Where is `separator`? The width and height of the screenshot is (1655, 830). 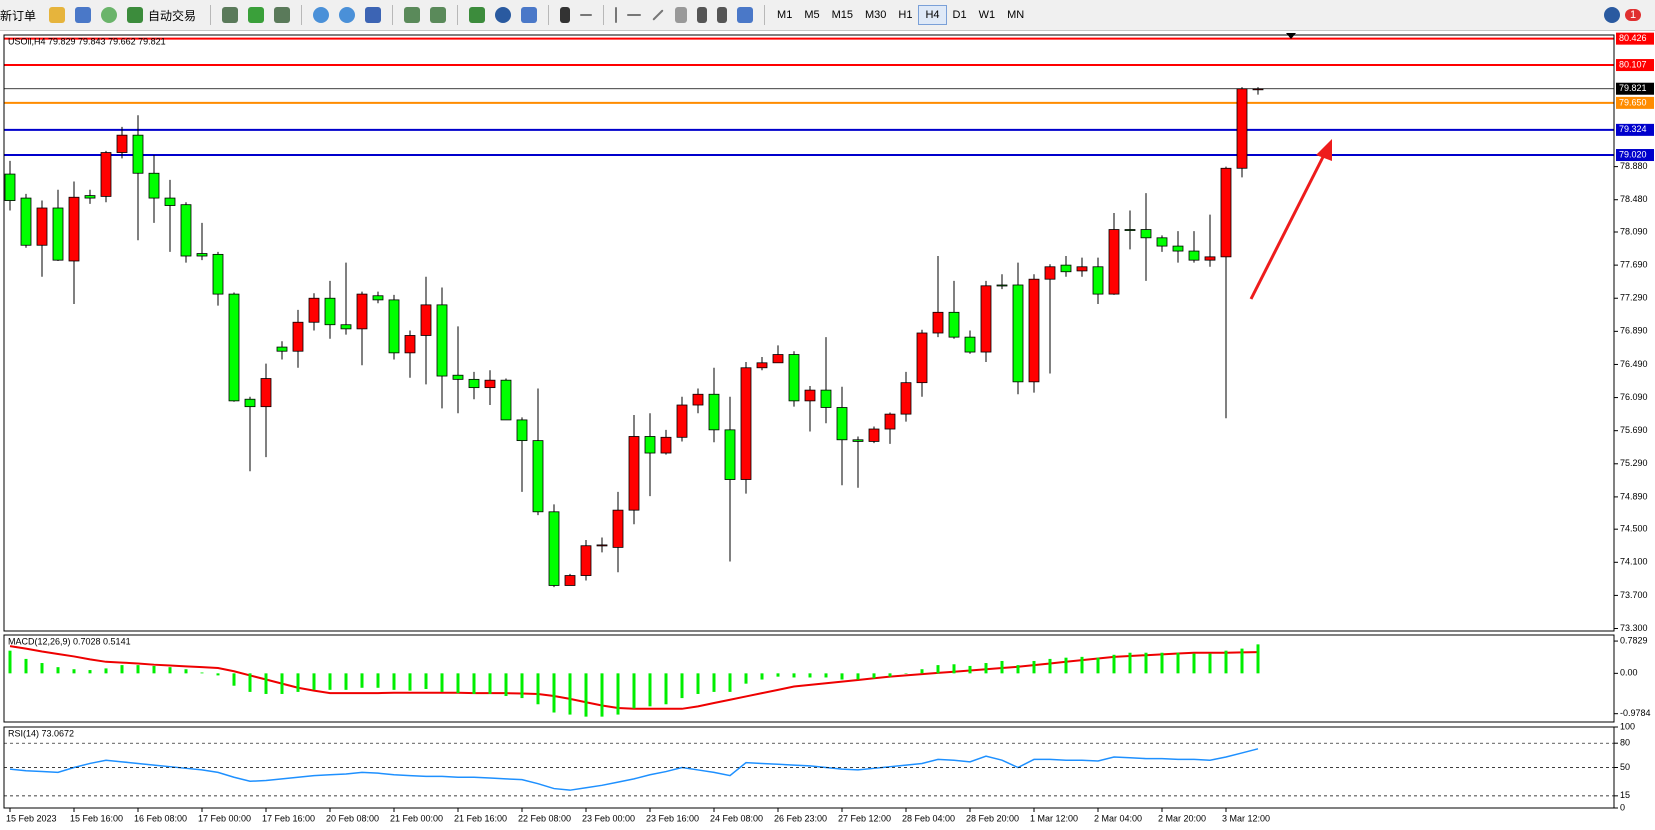 separator is located at coordinates (765, 15).